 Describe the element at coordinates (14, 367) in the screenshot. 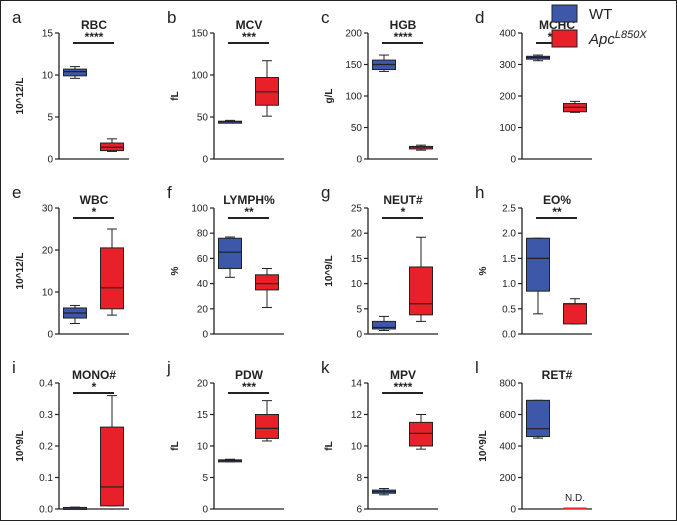

I see `panel-letter: i` at that location.